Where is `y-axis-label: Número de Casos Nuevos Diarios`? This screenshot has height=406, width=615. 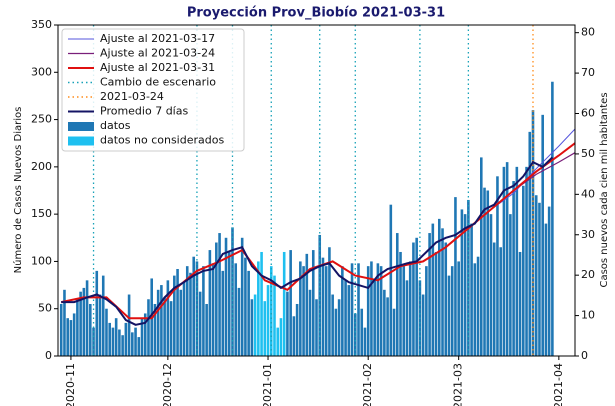
y-axis-label: Número de Casos Nuevos Diarios is located at coordinates (18, 190).